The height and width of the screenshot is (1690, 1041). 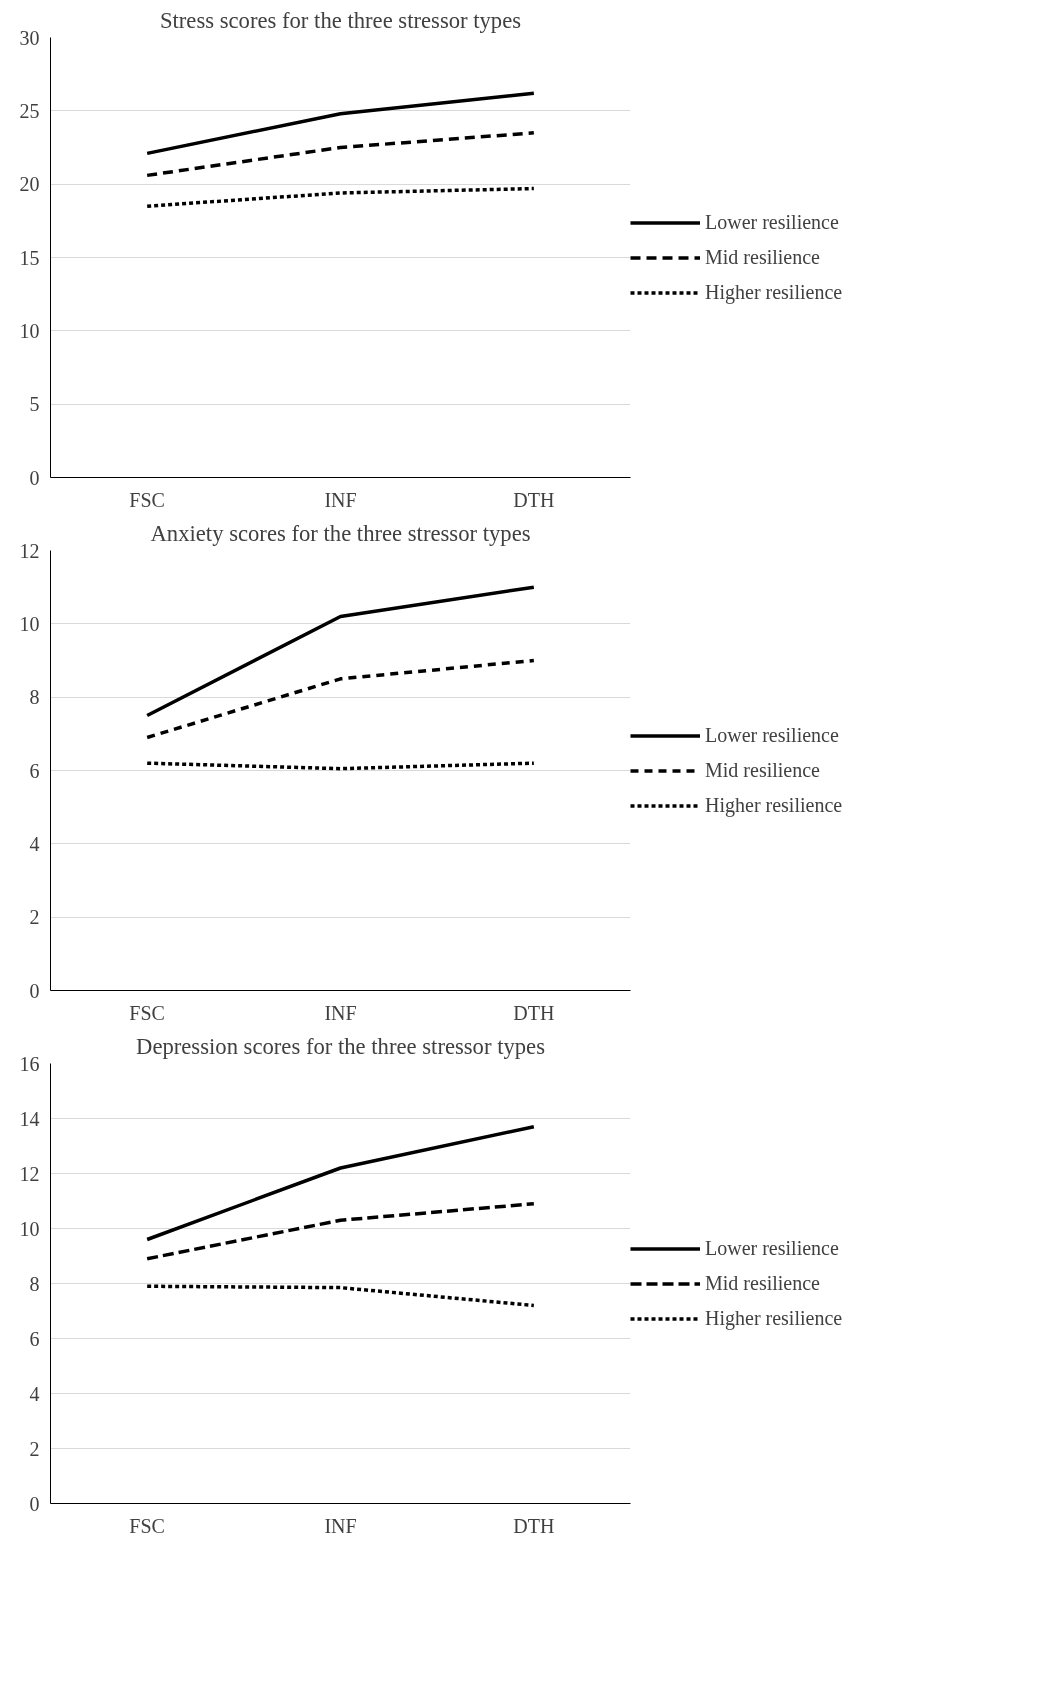 I want to click on y-tick-label: 5, so click(x=34, y=404).